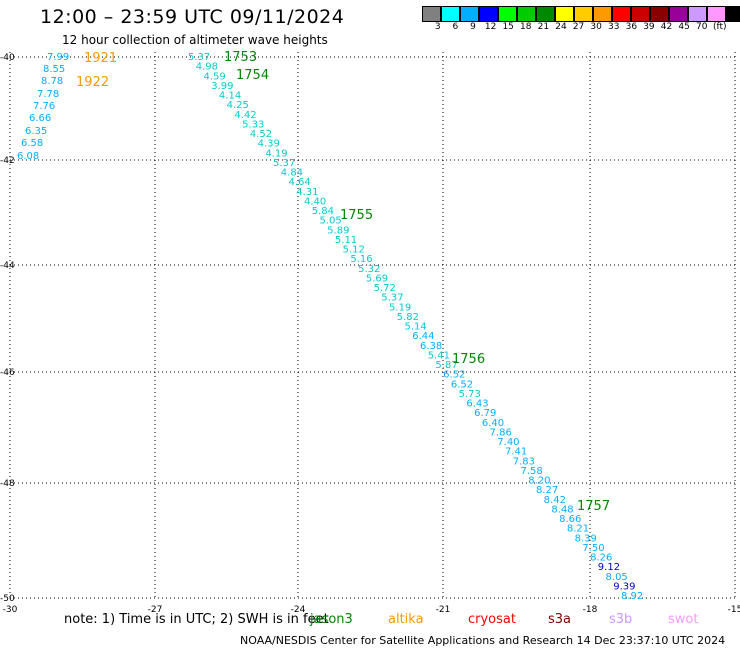 The height and width of the screenshot is (650, 740). Describe the element at coordinates (7, 58) in the screenshot. I see `lat-tick-label: -40` at that location.